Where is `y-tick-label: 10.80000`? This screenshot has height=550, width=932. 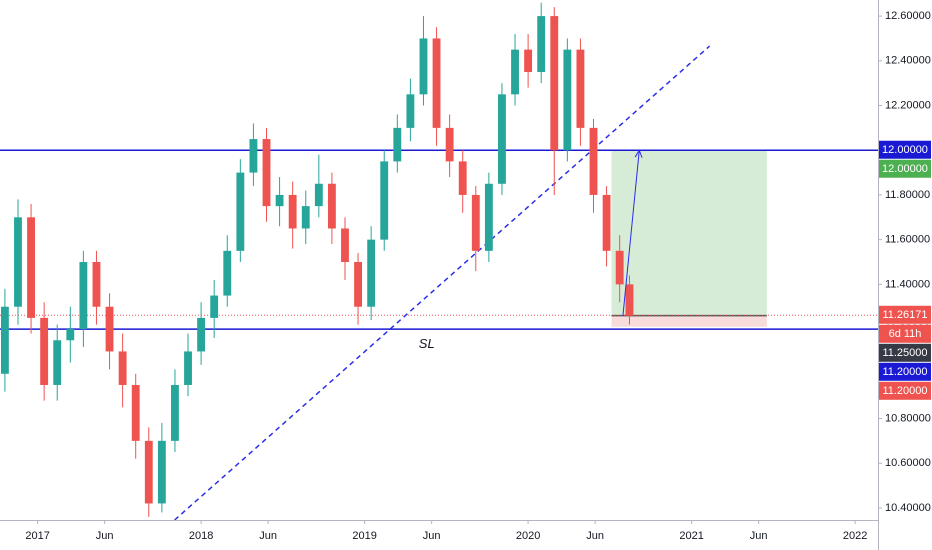
y-tick-label: 10.80000 is located at coordinates (908, 418).